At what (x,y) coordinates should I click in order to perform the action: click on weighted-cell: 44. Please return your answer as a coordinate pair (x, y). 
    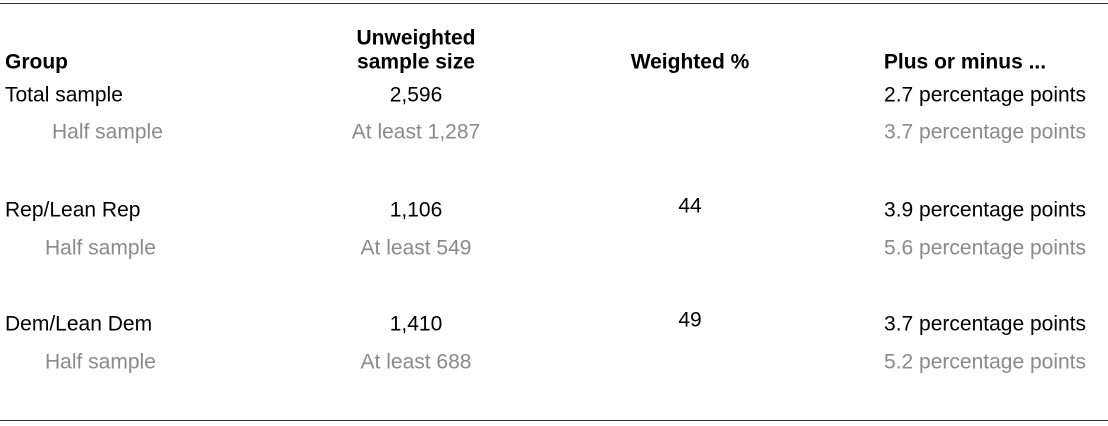
    Looking at the image, I should click on (690, 206).